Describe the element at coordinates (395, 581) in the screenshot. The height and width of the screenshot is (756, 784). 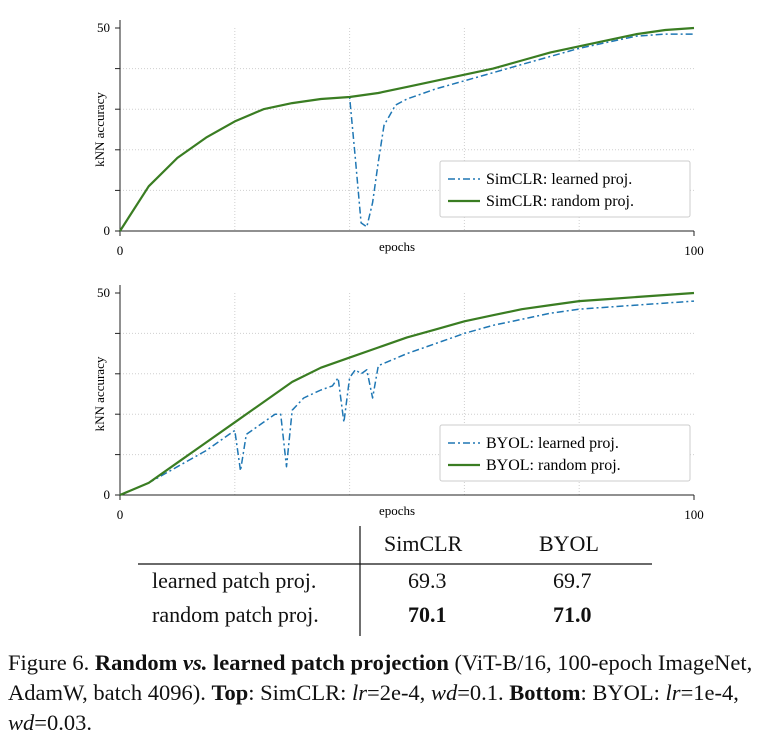
I see `table-rules` at that location.